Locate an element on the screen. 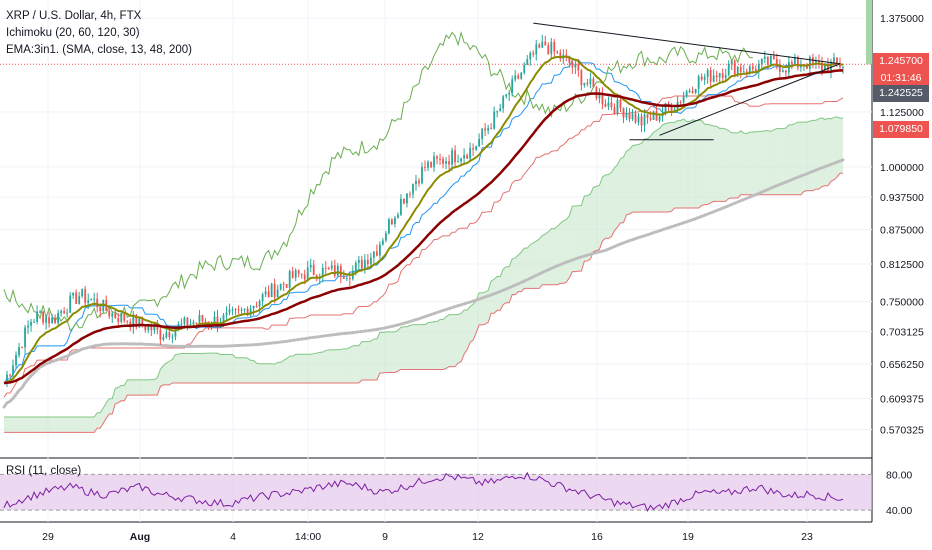 The image size is (932, 550). ichimoku-label: Ichimoku (20, 60, 120, 30) is located at coordinates (73, 33).